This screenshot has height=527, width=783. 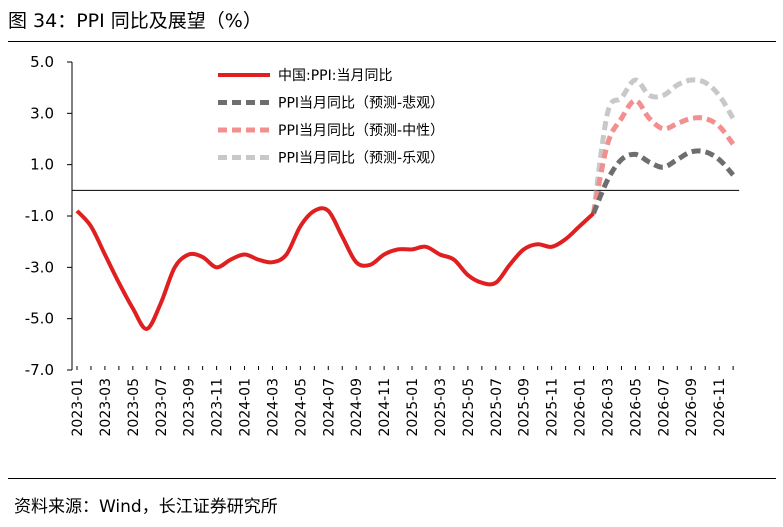 I want to click on legend-item-neutral-label: PPI当月同比（预测-中性）, so click(x=361, y=131).